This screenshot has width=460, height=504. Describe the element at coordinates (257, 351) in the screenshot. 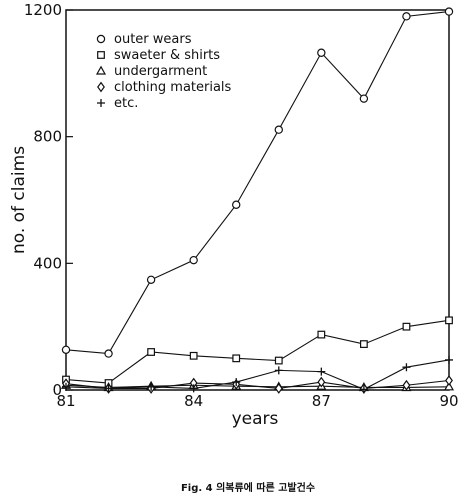

I see `series-line-swaeter-shirts` at that location.